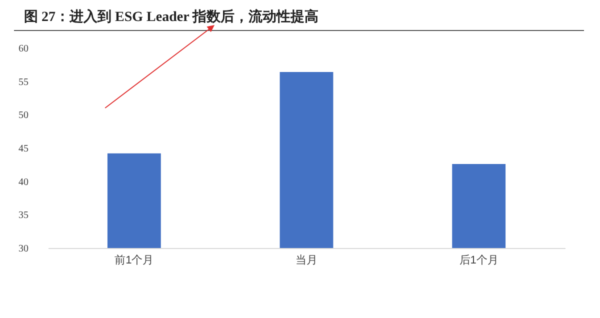  What do you see at coordinates (478, 260) in the screenshot?
I see `x-tick-label: 后1个月` at bounding box center [478, 260].